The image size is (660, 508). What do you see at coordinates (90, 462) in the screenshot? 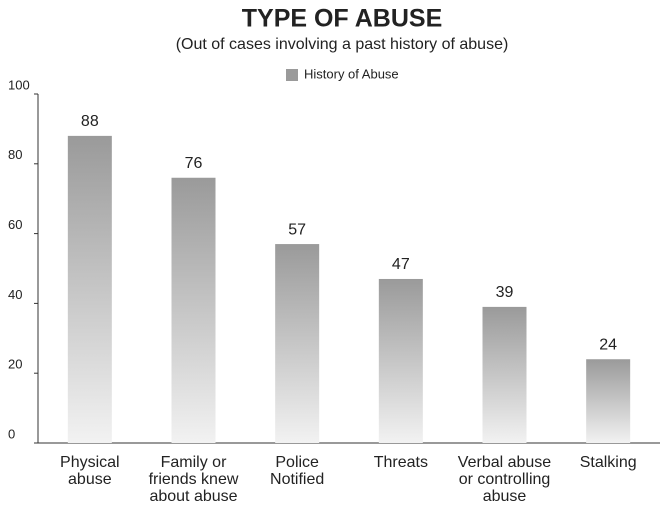
I see `x-tick-label-line: Physical` at bounding box center [90, 462].